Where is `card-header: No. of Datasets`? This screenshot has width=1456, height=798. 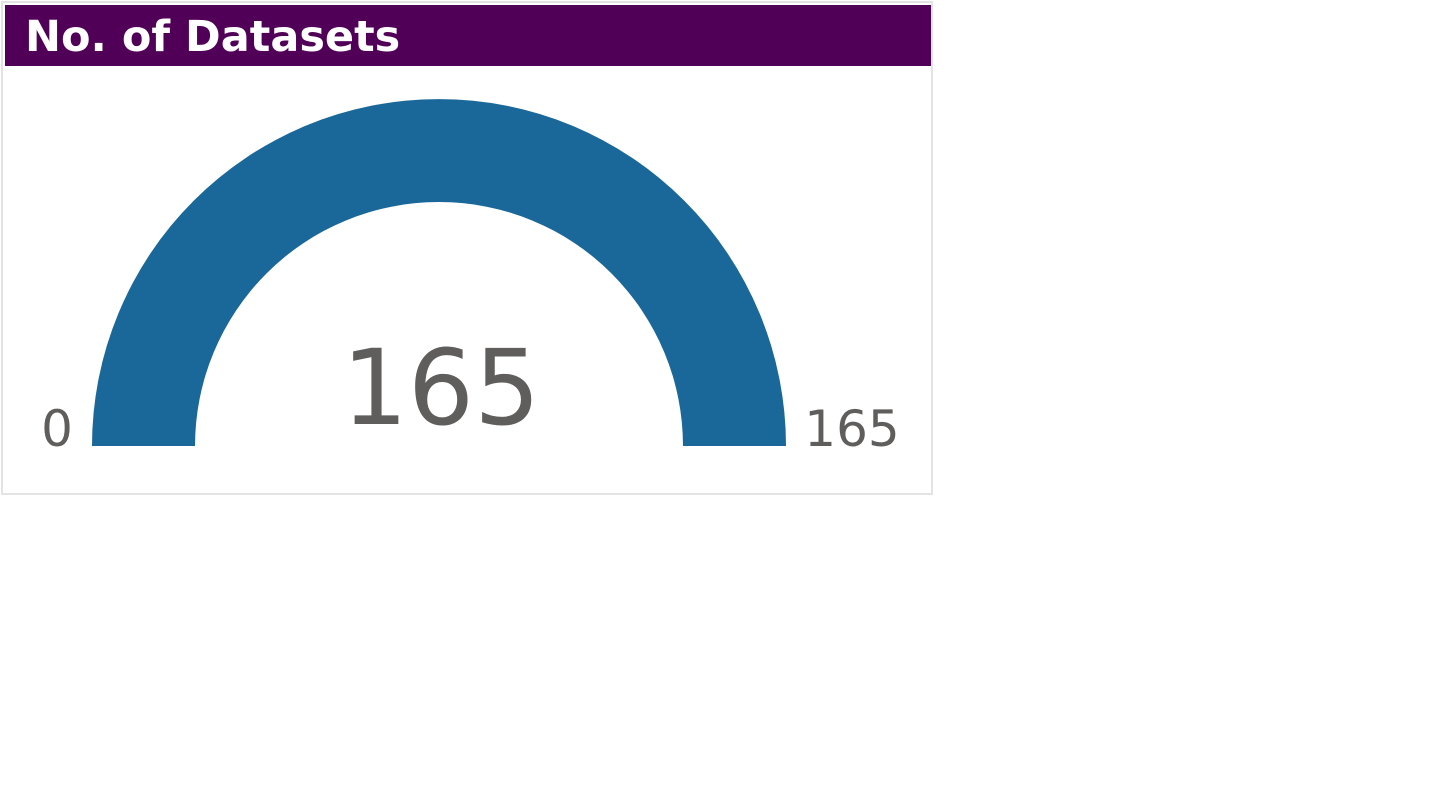 card-header: No. of Datasets is located at coordinates (468, 35).